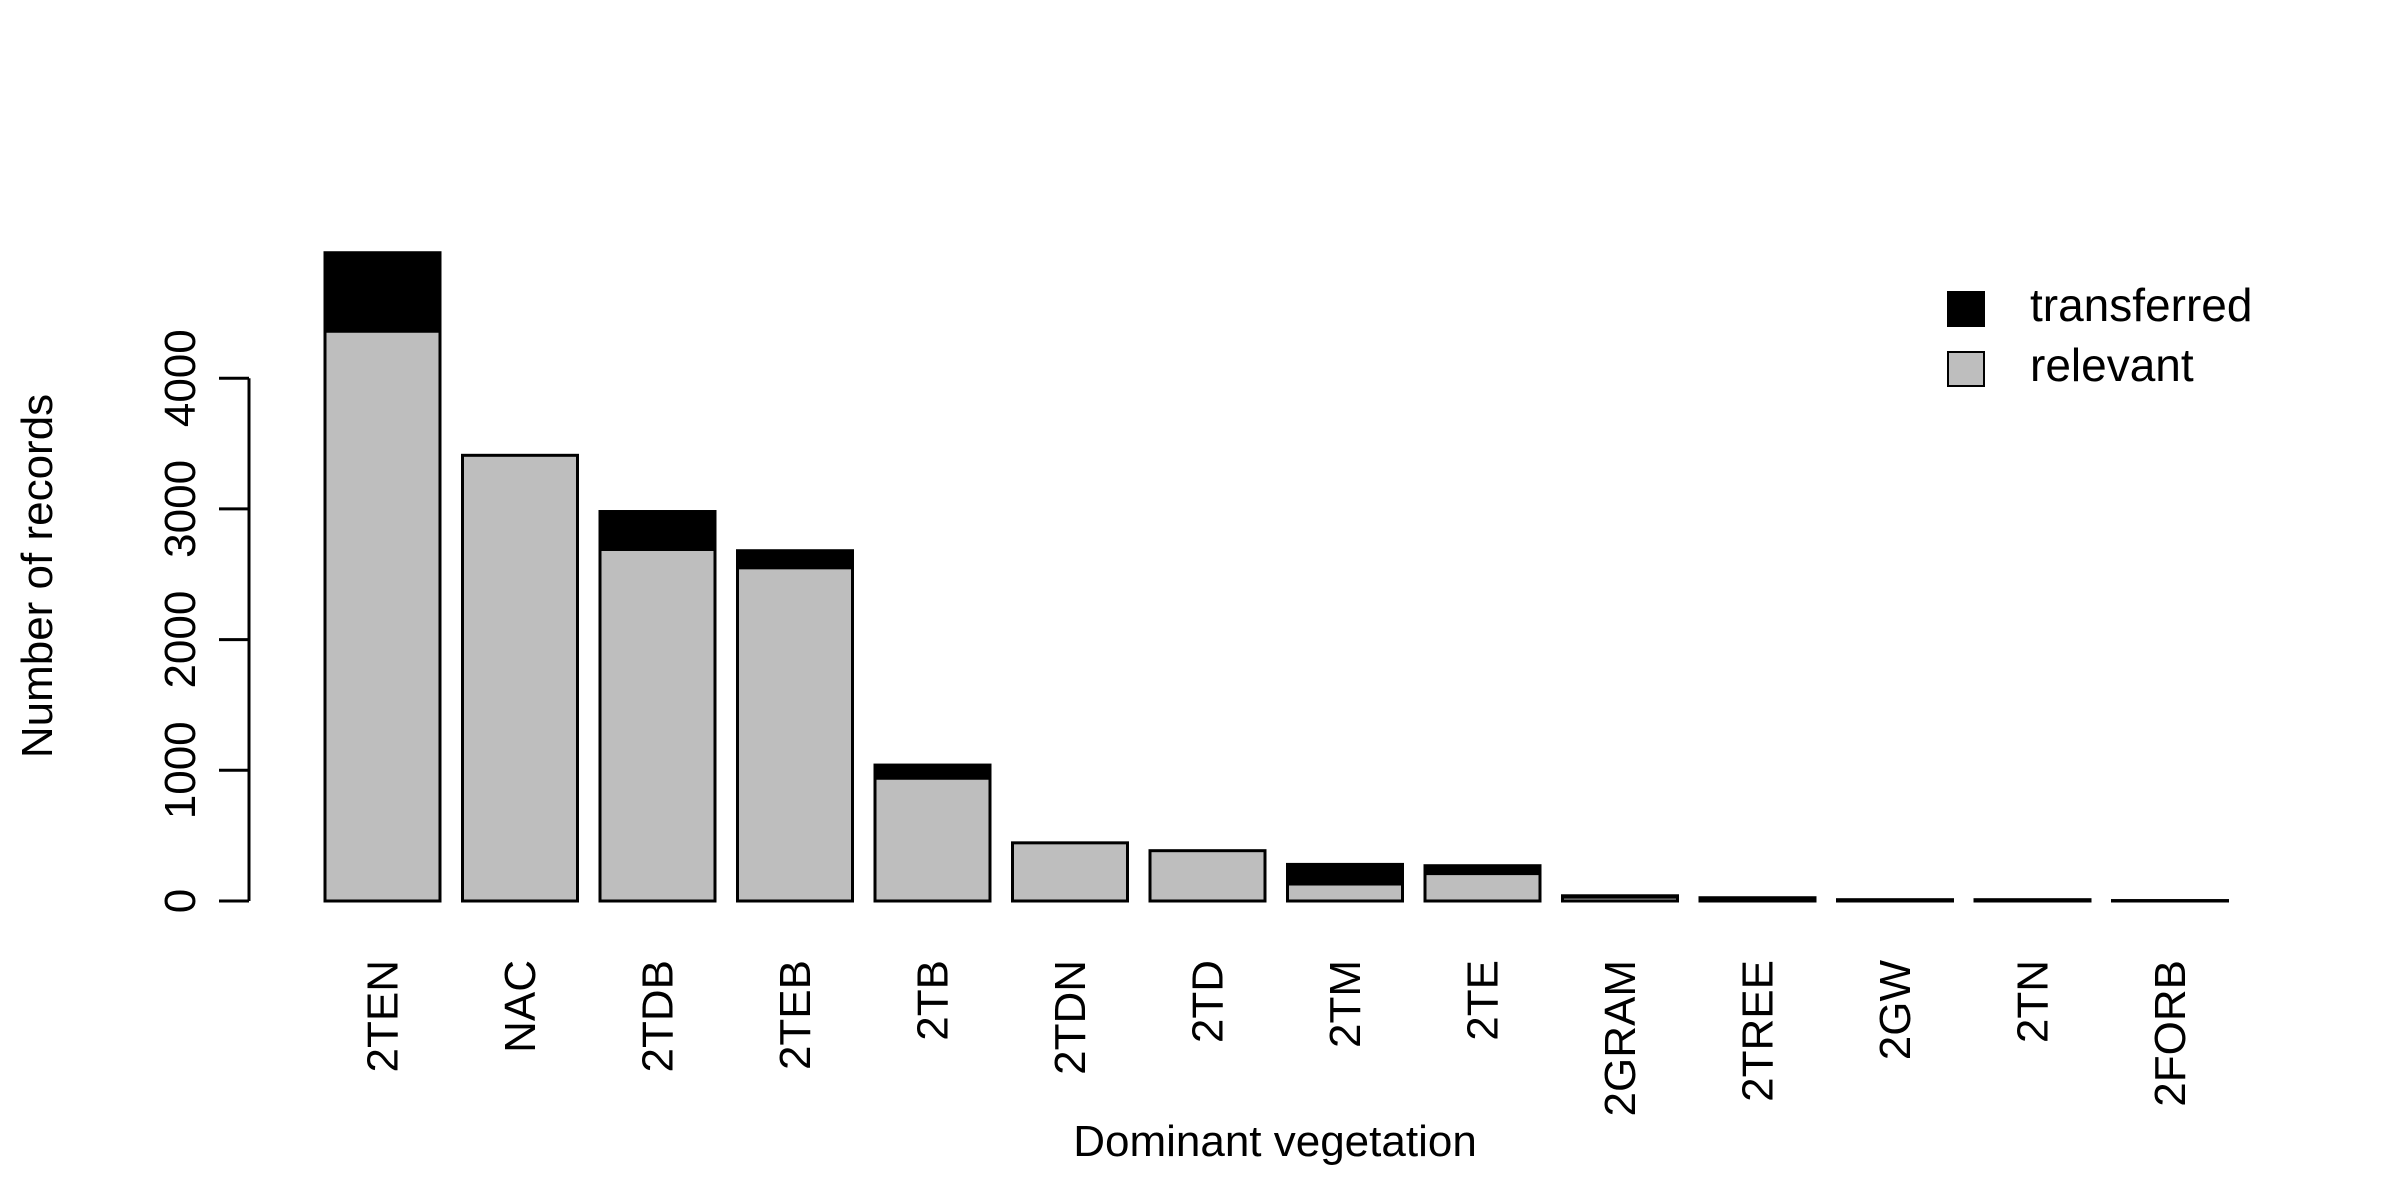 The image size is (2400, 1200). What do you see at coordinates (1758, 1031) in the screenshot?
I see `x-tick-label: 2TREE` at bounding box center [1758, 1031].